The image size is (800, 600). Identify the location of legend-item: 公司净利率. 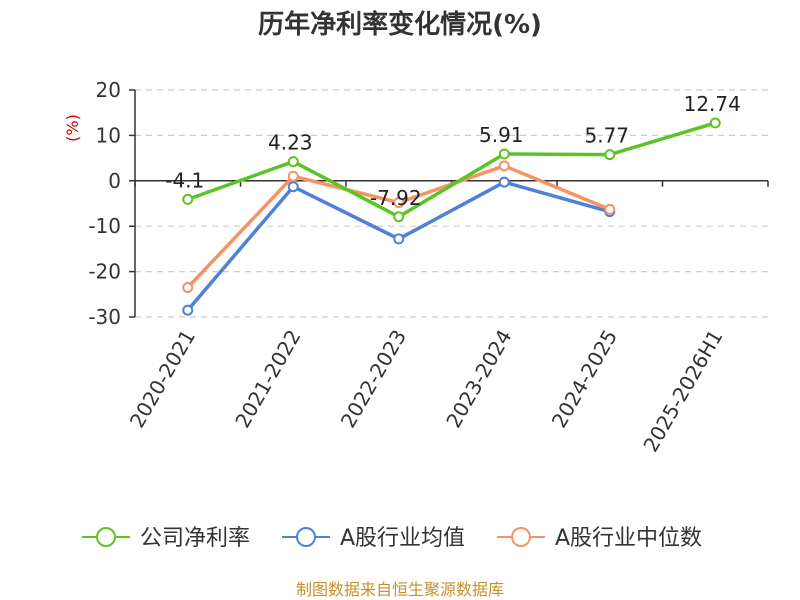
(166, 538).